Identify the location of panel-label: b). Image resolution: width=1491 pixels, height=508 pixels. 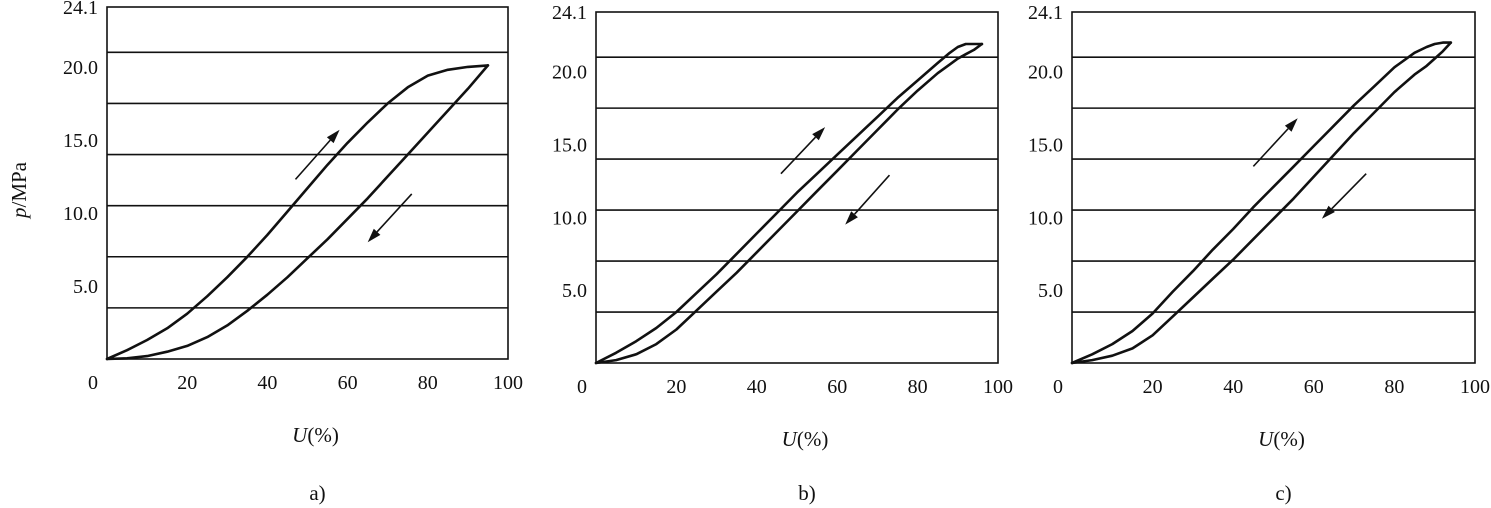
(807, 493).